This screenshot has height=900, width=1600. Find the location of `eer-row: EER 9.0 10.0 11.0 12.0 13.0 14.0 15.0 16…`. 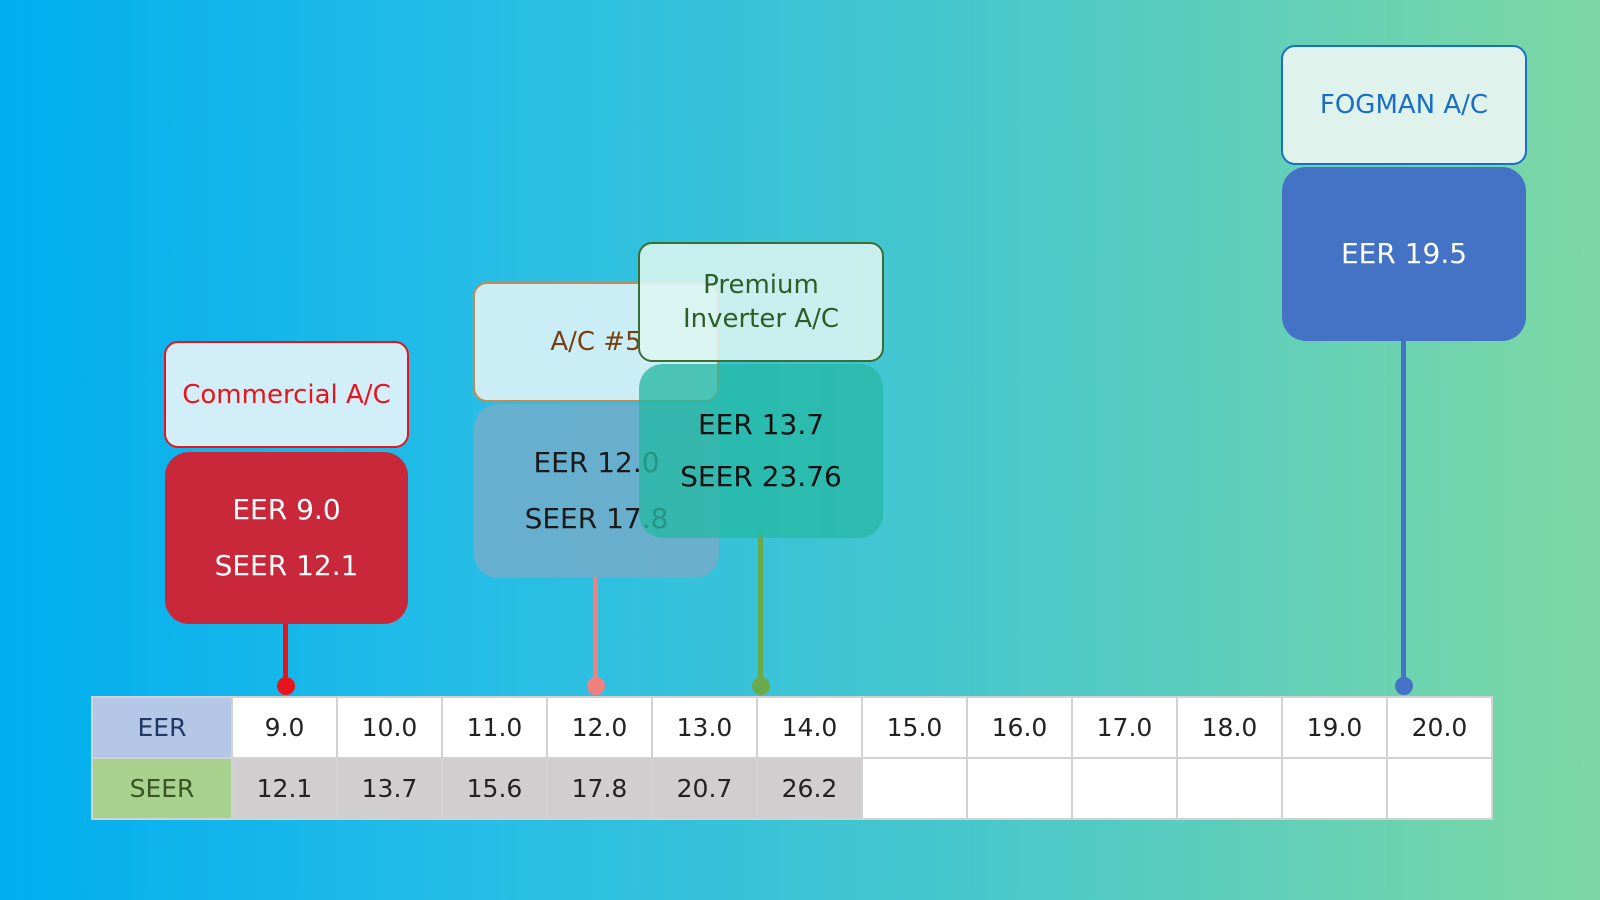

eer-row: EER 9.0 10.0 11.0 12.0 13.0 14.0 15.0 16… is located at coordinates (792, 727).